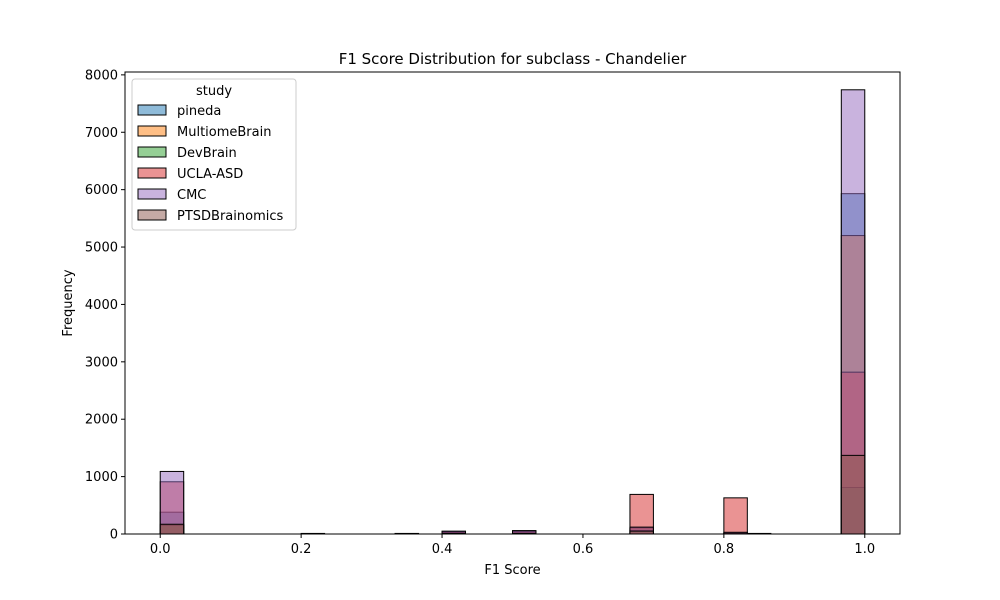  Describe the element at coordinates (224, 132) in the screenshot. I see `legend-label-multiomebrain: MultiomeBrain` at that location.